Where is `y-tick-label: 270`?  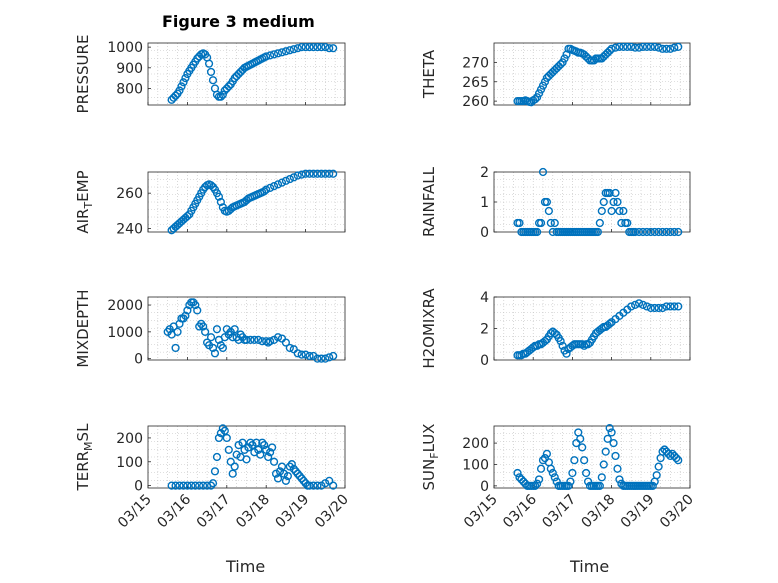 y-tick-label: 270 is located at coordinates (475, 63).